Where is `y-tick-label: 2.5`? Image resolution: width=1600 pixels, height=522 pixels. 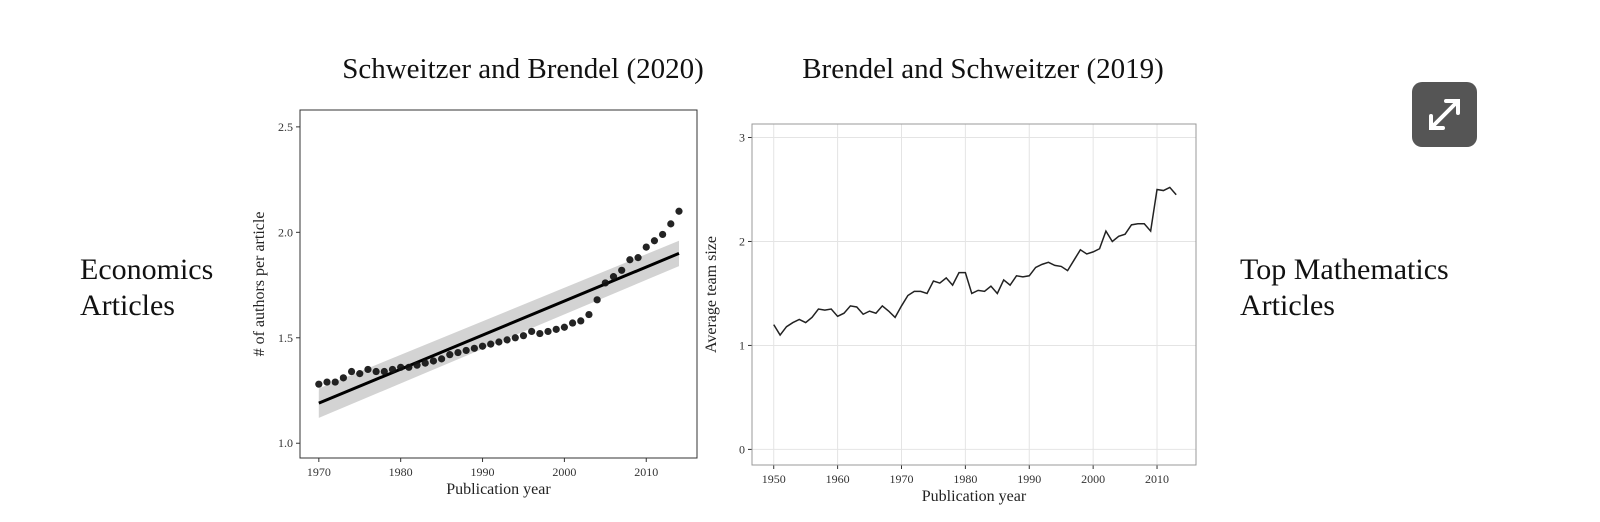
y-tick-label: 2.5 is located at coordinates (285, 127).